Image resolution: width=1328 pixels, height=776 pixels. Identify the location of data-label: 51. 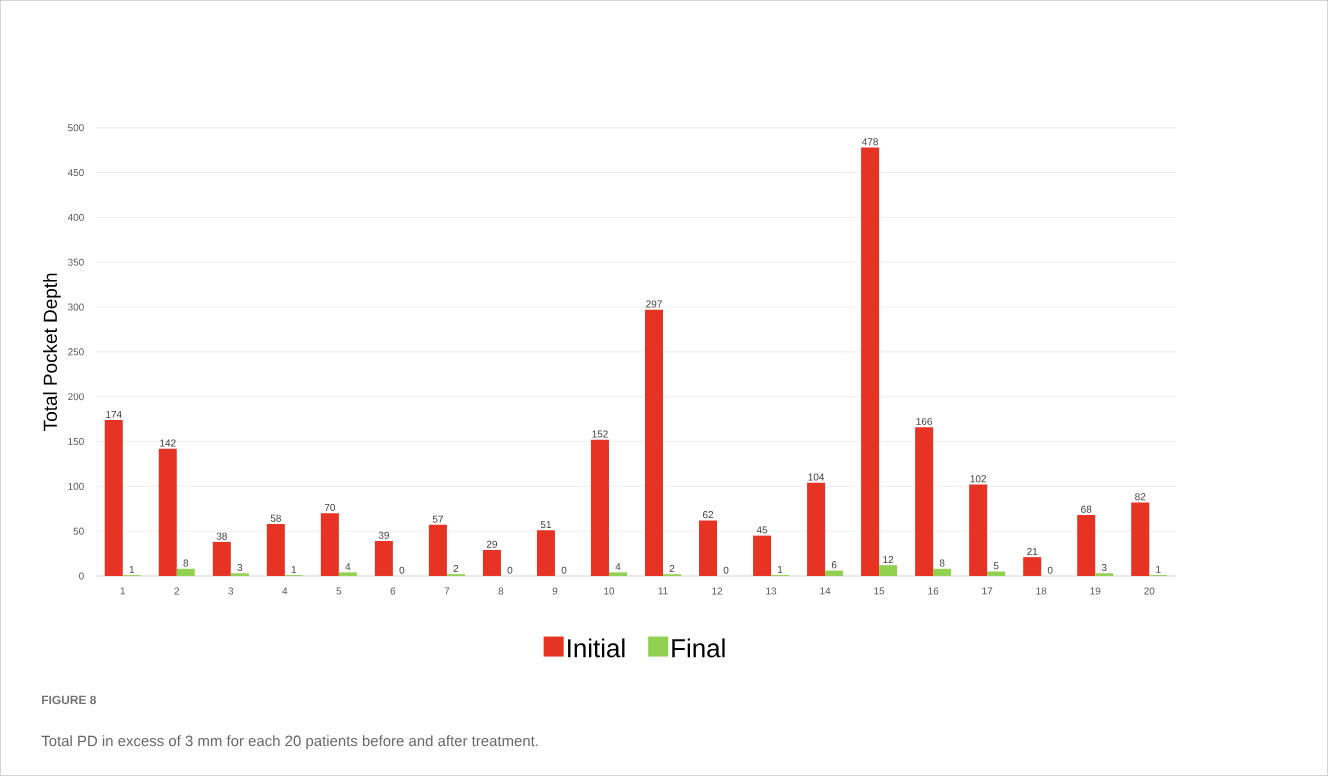
(546, 525).